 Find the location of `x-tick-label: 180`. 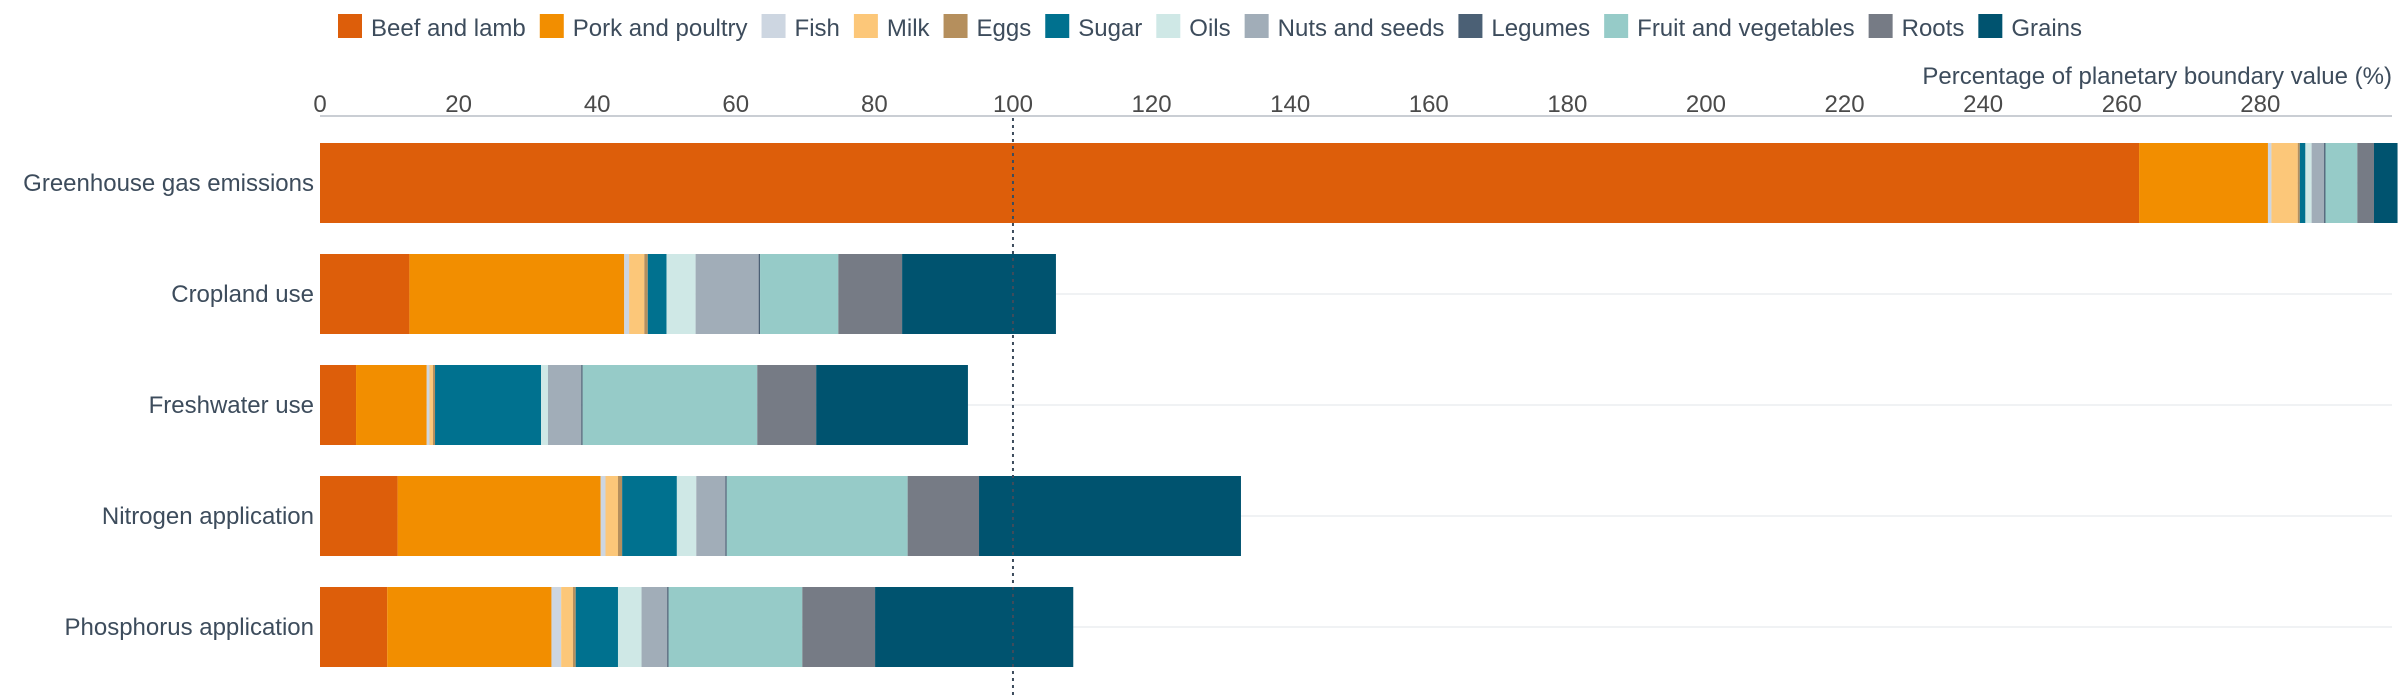

x-tick-label: 180 is located at coordinates (1567, 104).